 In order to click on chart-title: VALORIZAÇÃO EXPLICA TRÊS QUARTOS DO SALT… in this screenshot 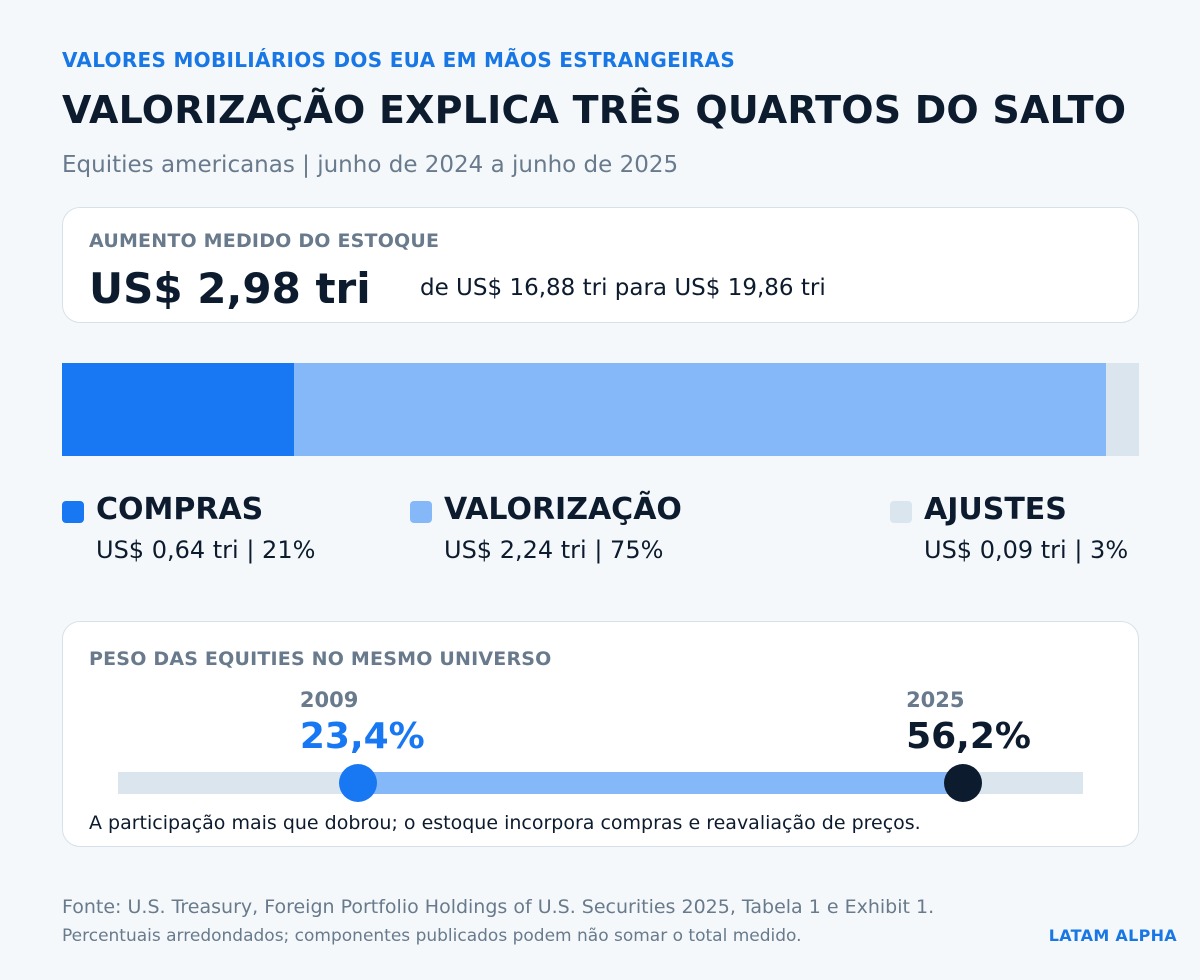, I will do `click(594, 110)`.